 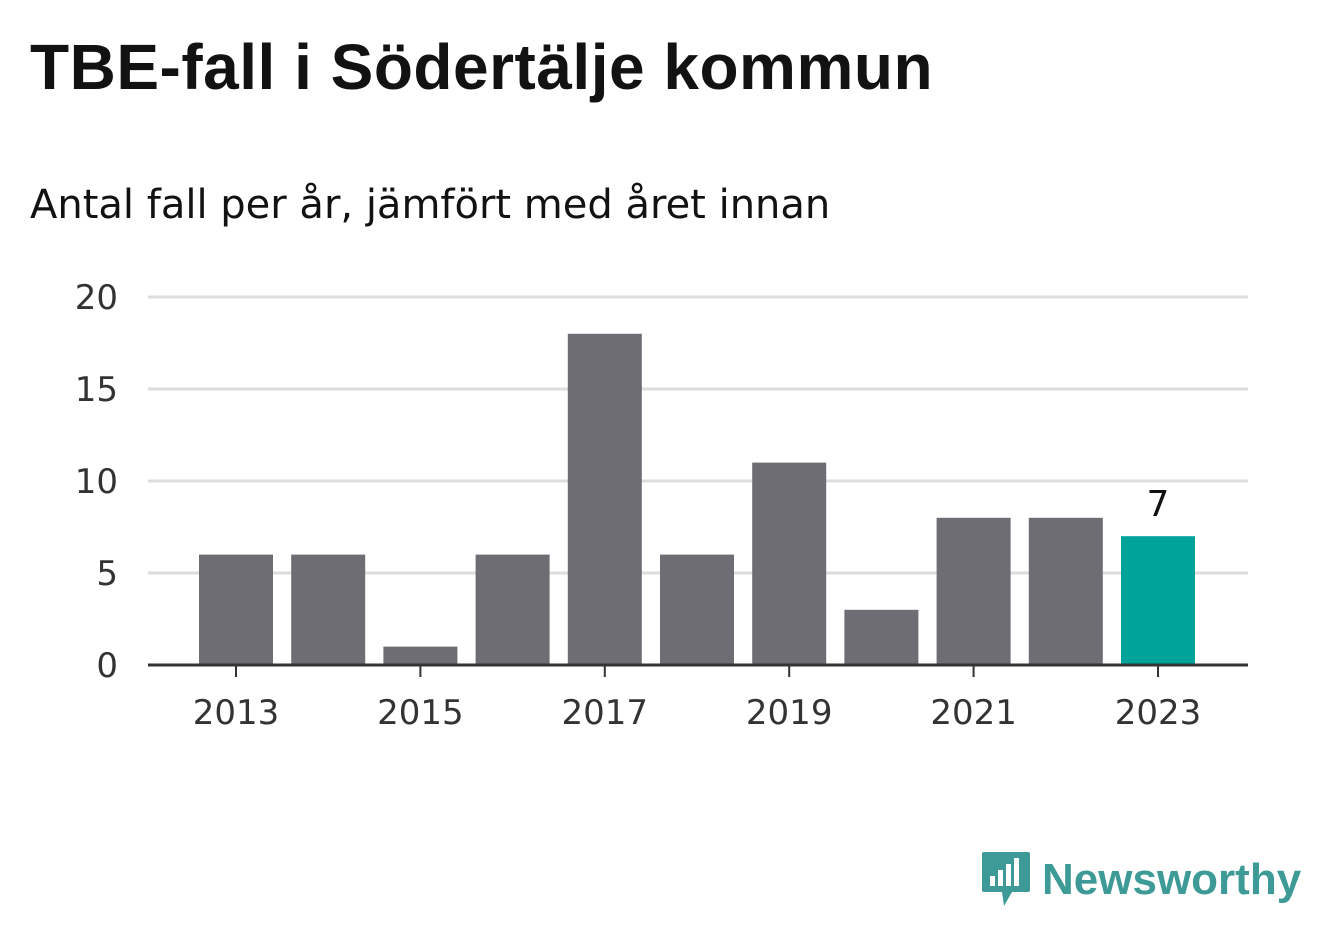 I want to click on x-tick-label: 2021, so click(x=973, y=713).